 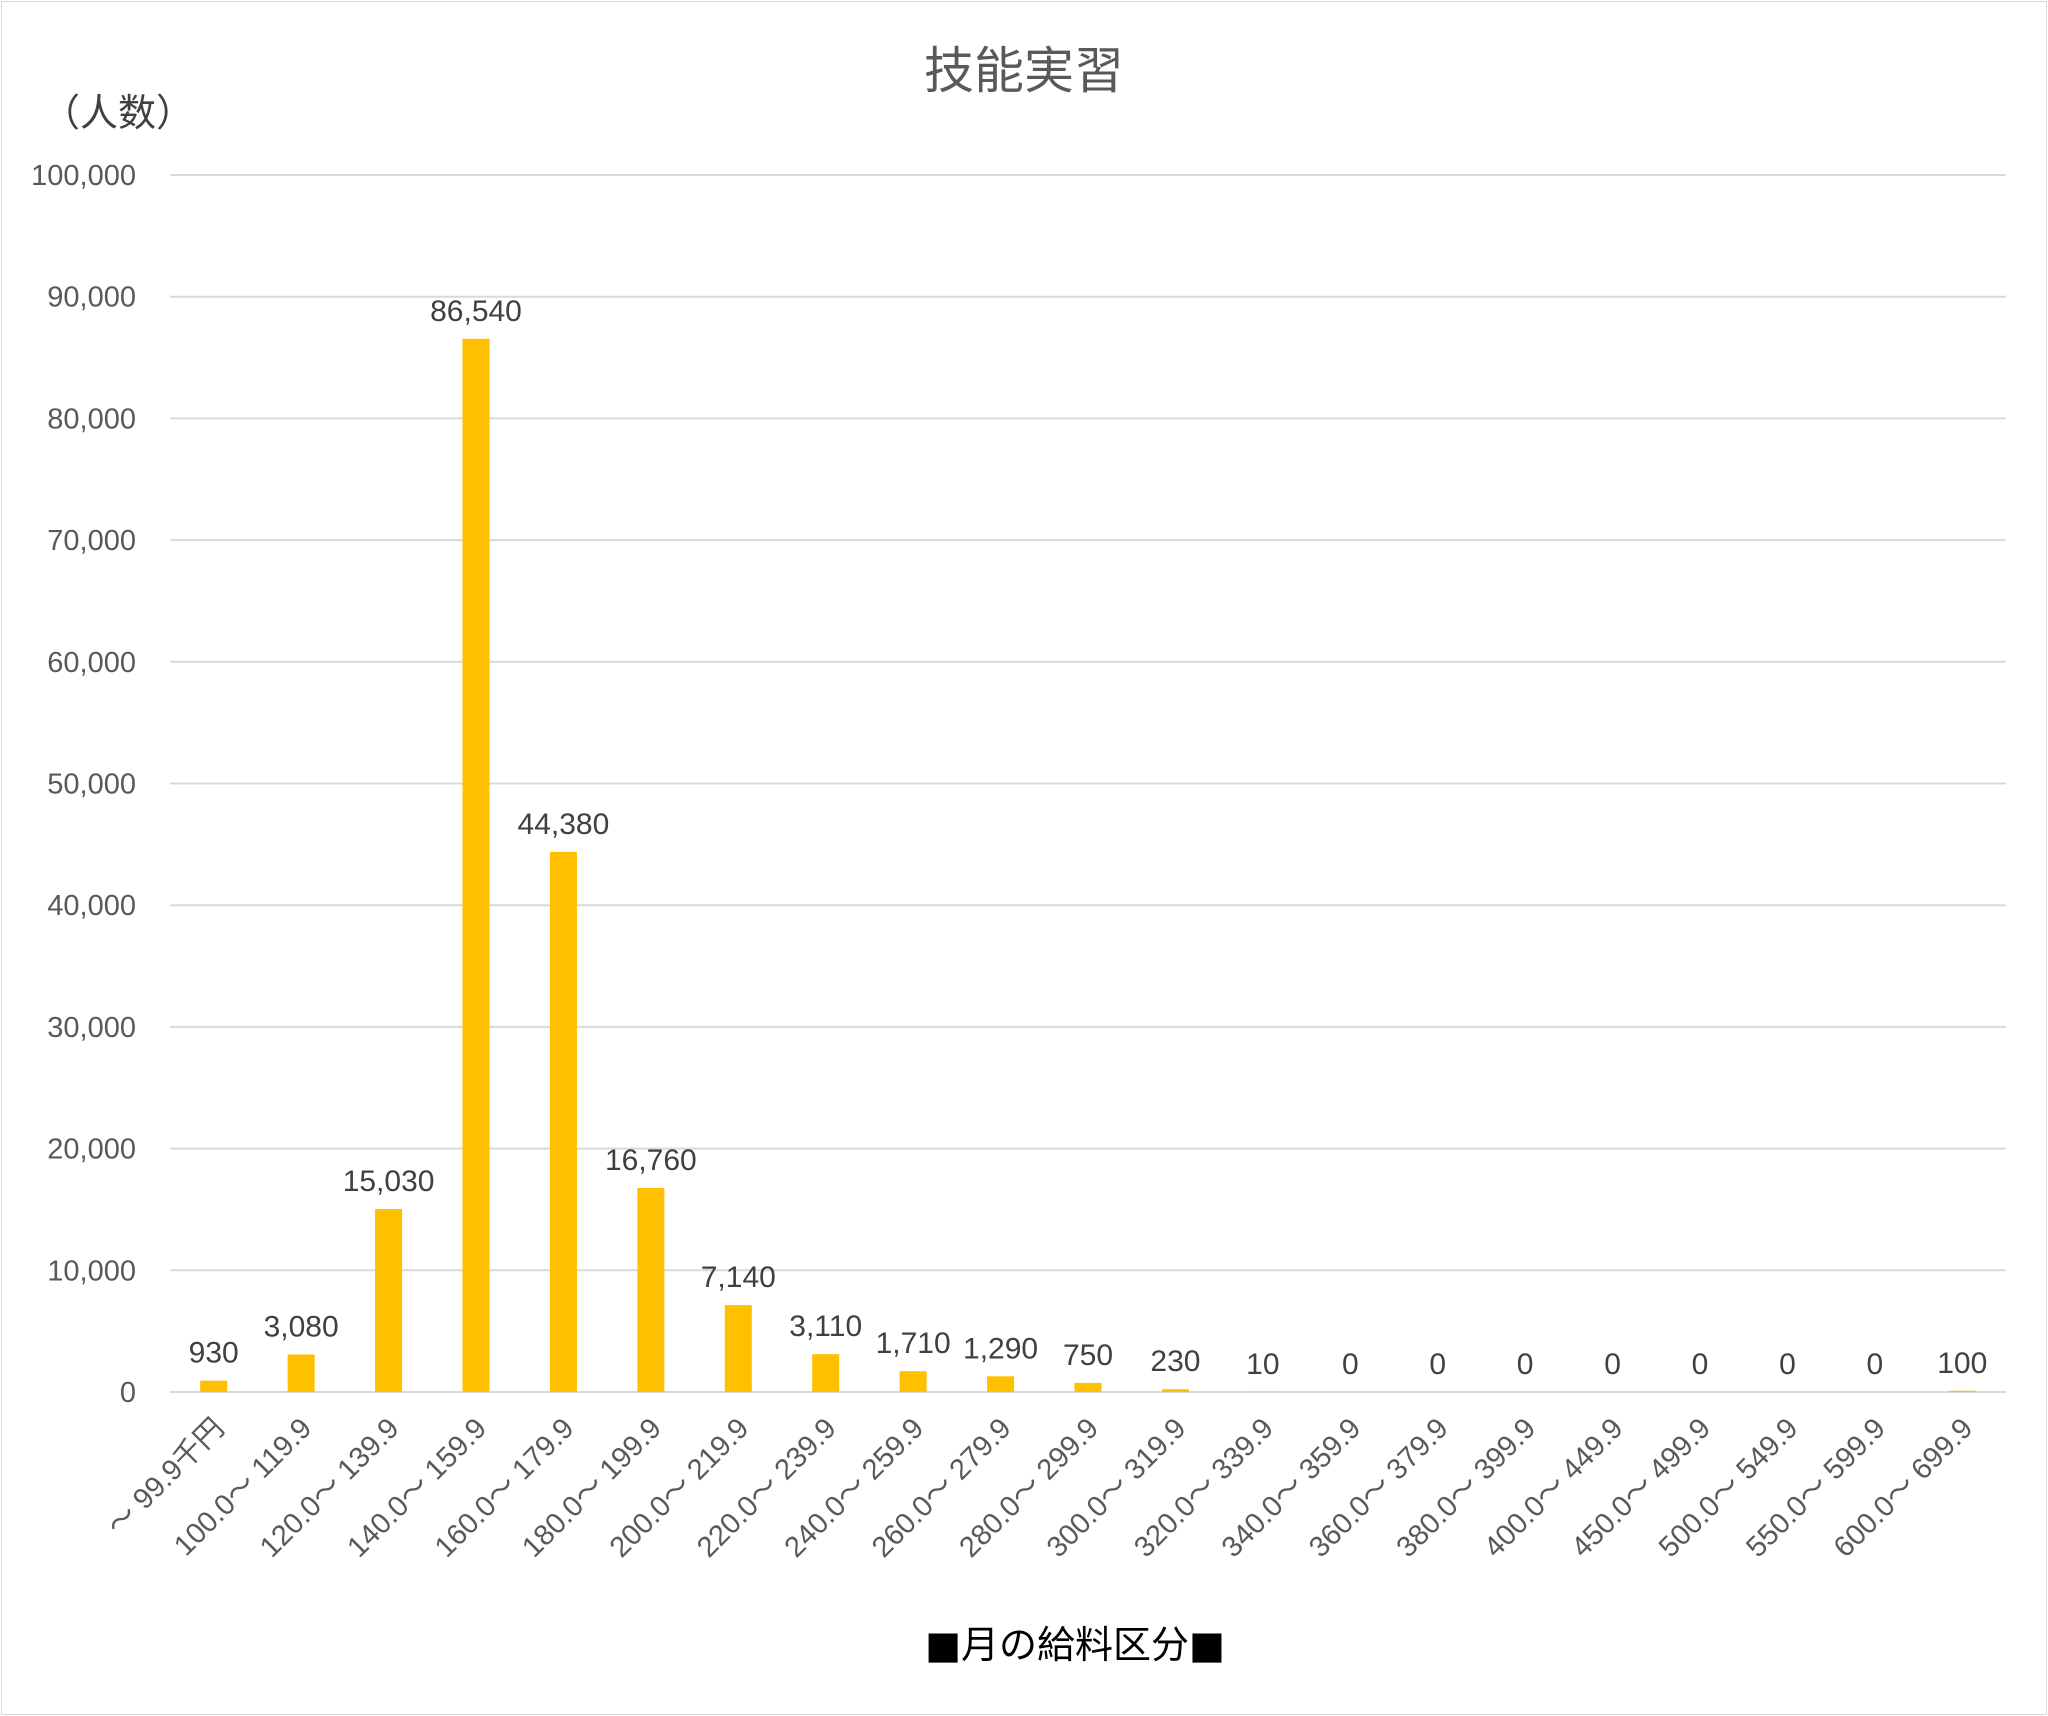 I want to click on chart-title: 技能実習, so click(x=1024, y=71).